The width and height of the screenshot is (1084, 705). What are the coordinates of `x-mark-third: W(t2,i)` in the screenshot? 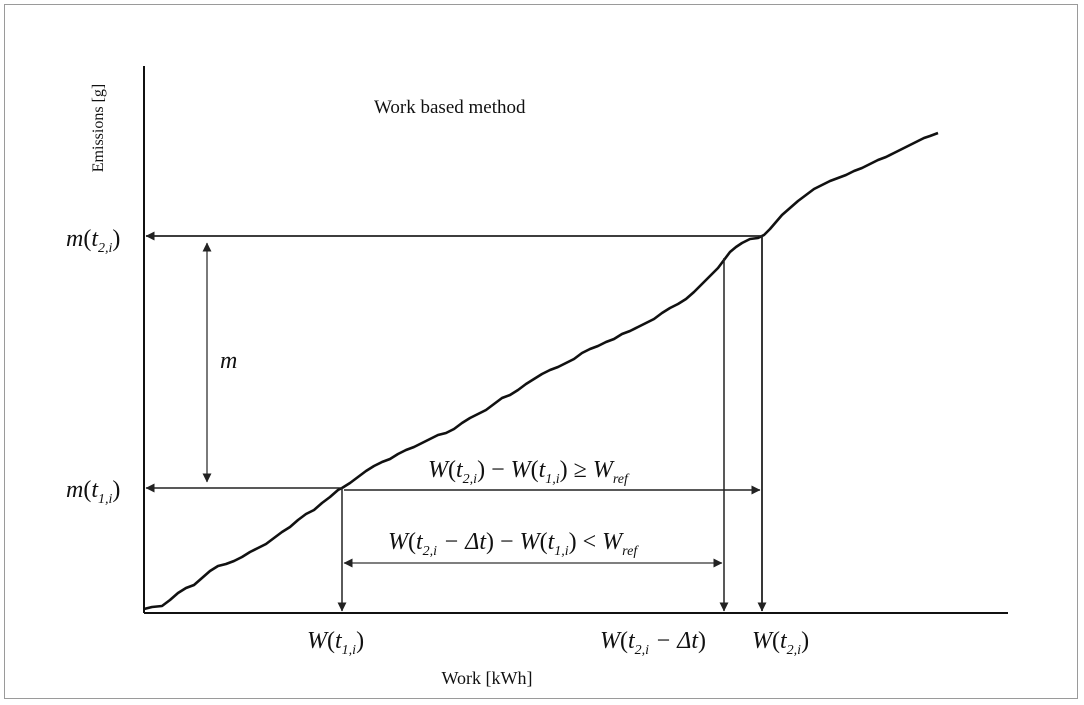 It's located at (780, 643).